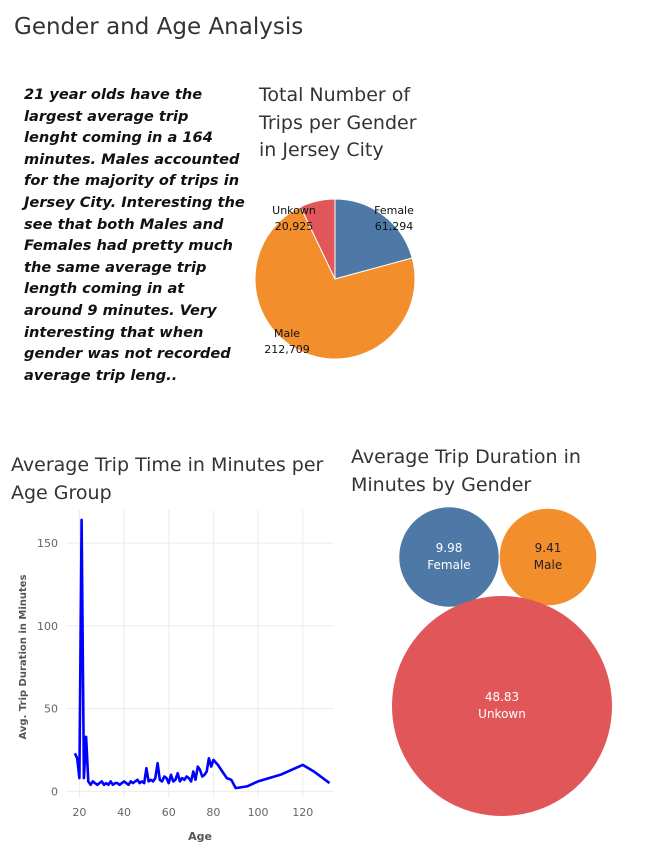 The width and height of the screenshot is (650, 860). I want to click on x-tick-label: 120, so click(302, 812).